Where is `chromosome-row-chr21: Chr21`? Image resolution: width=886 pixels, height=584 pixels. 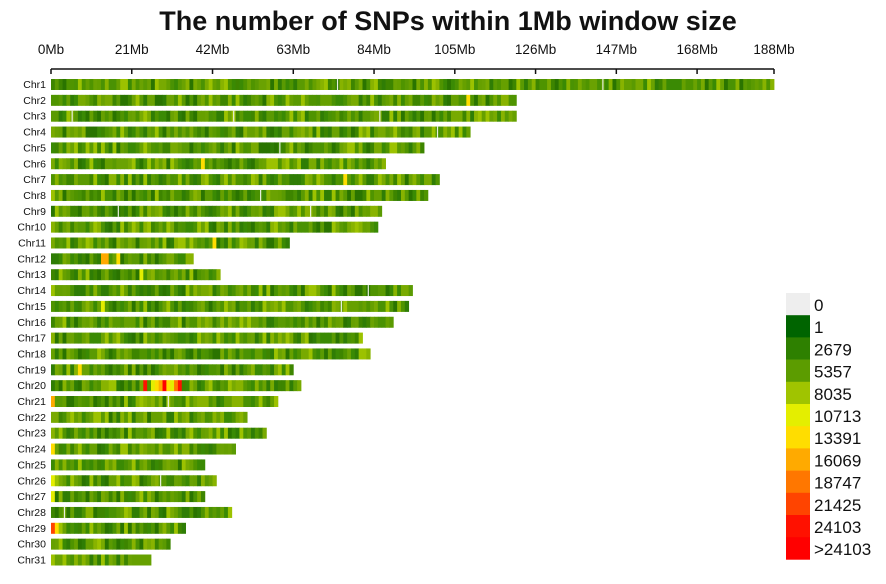
chromosome-row-chr21: Chr21 is located at coordinates (148, 402).